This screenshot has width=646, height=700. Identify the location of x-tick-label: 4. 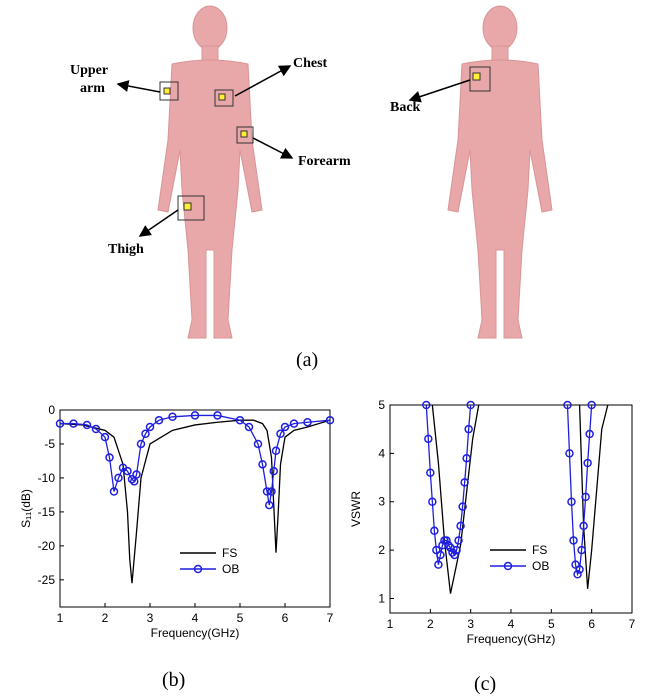
(195, 618).